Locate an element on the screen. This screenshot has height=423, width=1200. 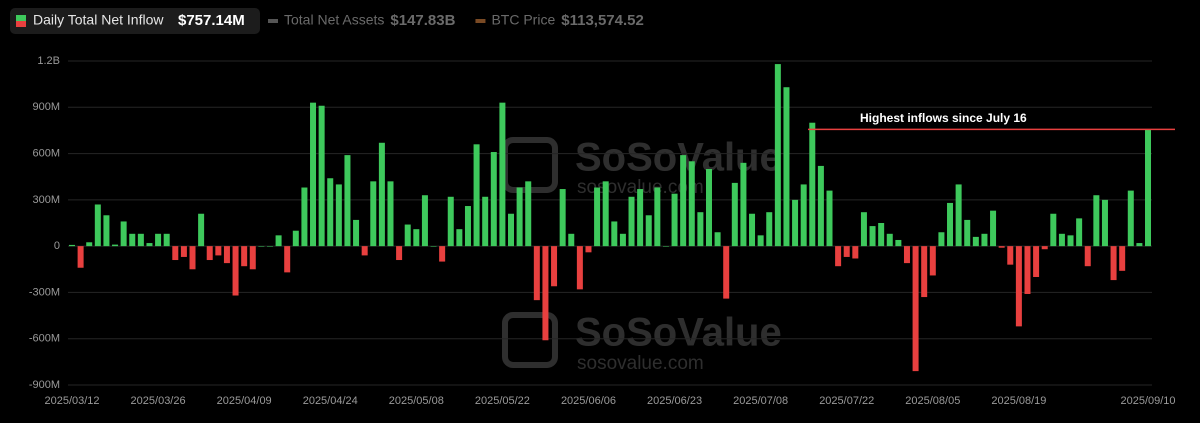
legend-label: BTC Price is located at coordinates (523, 20).